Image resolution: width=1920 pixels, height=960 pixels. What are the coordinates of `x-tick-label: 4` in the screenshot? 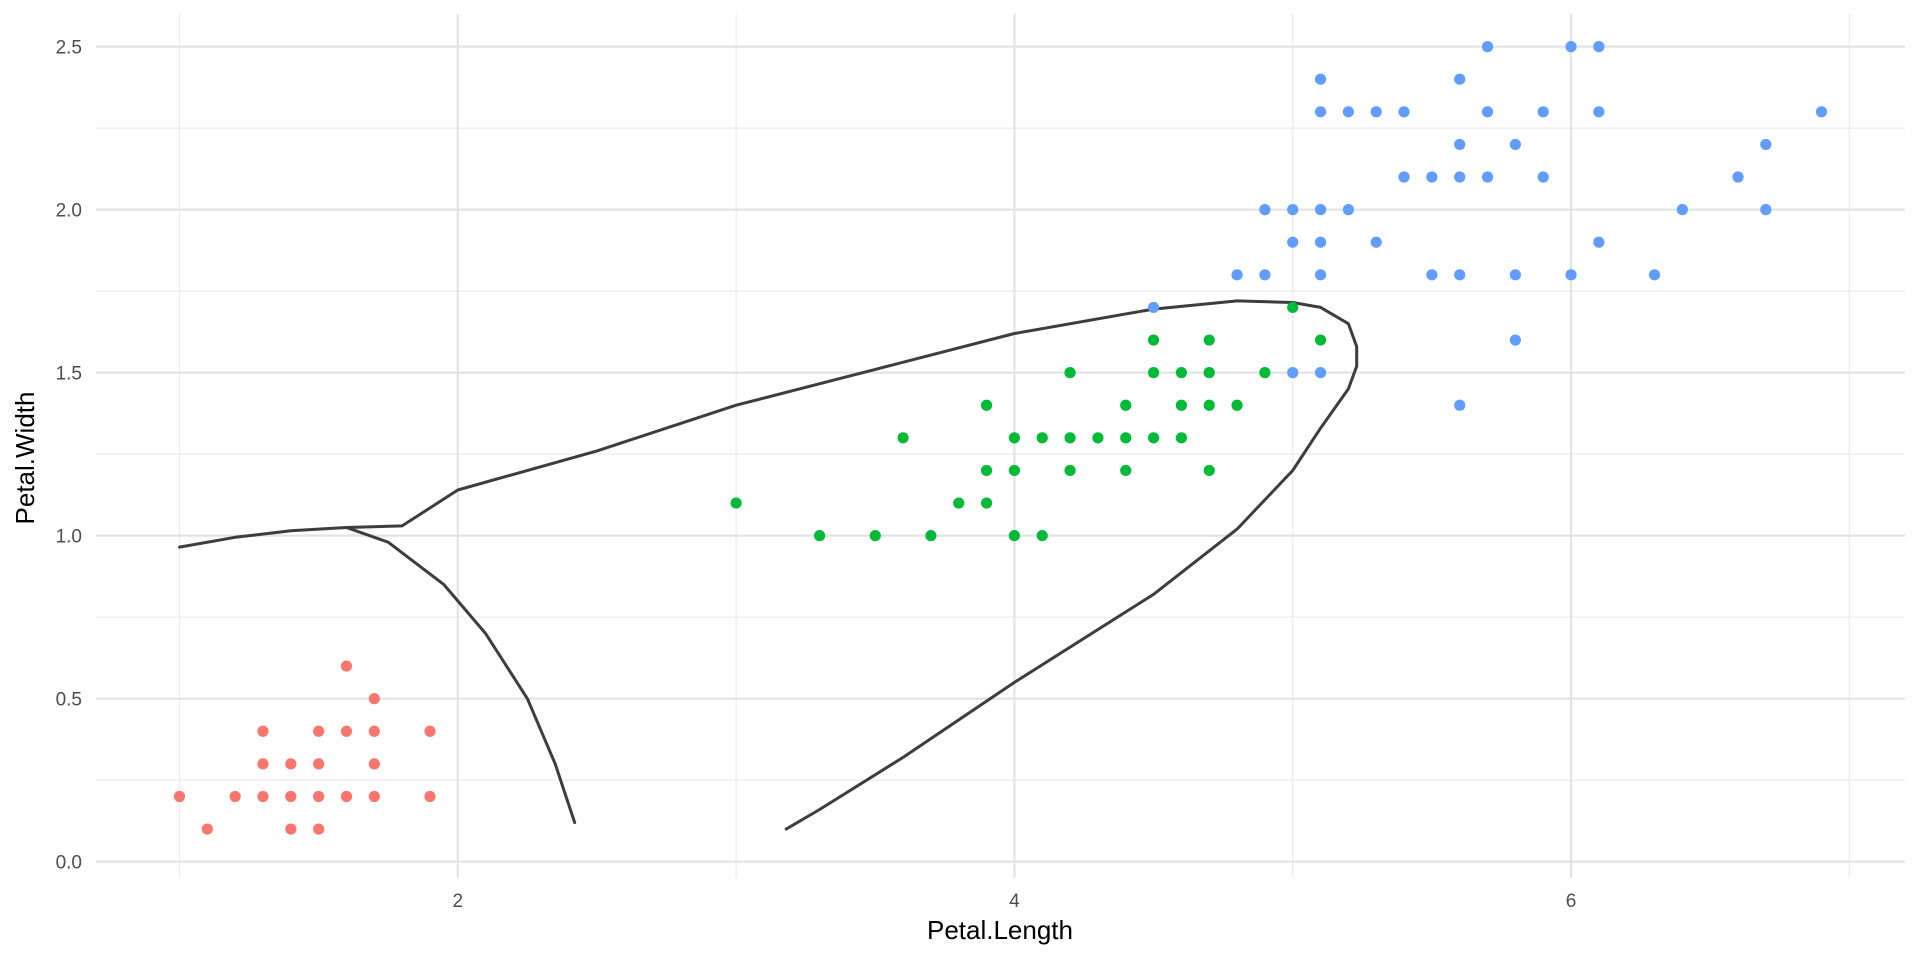 It's located at (1014, 901).